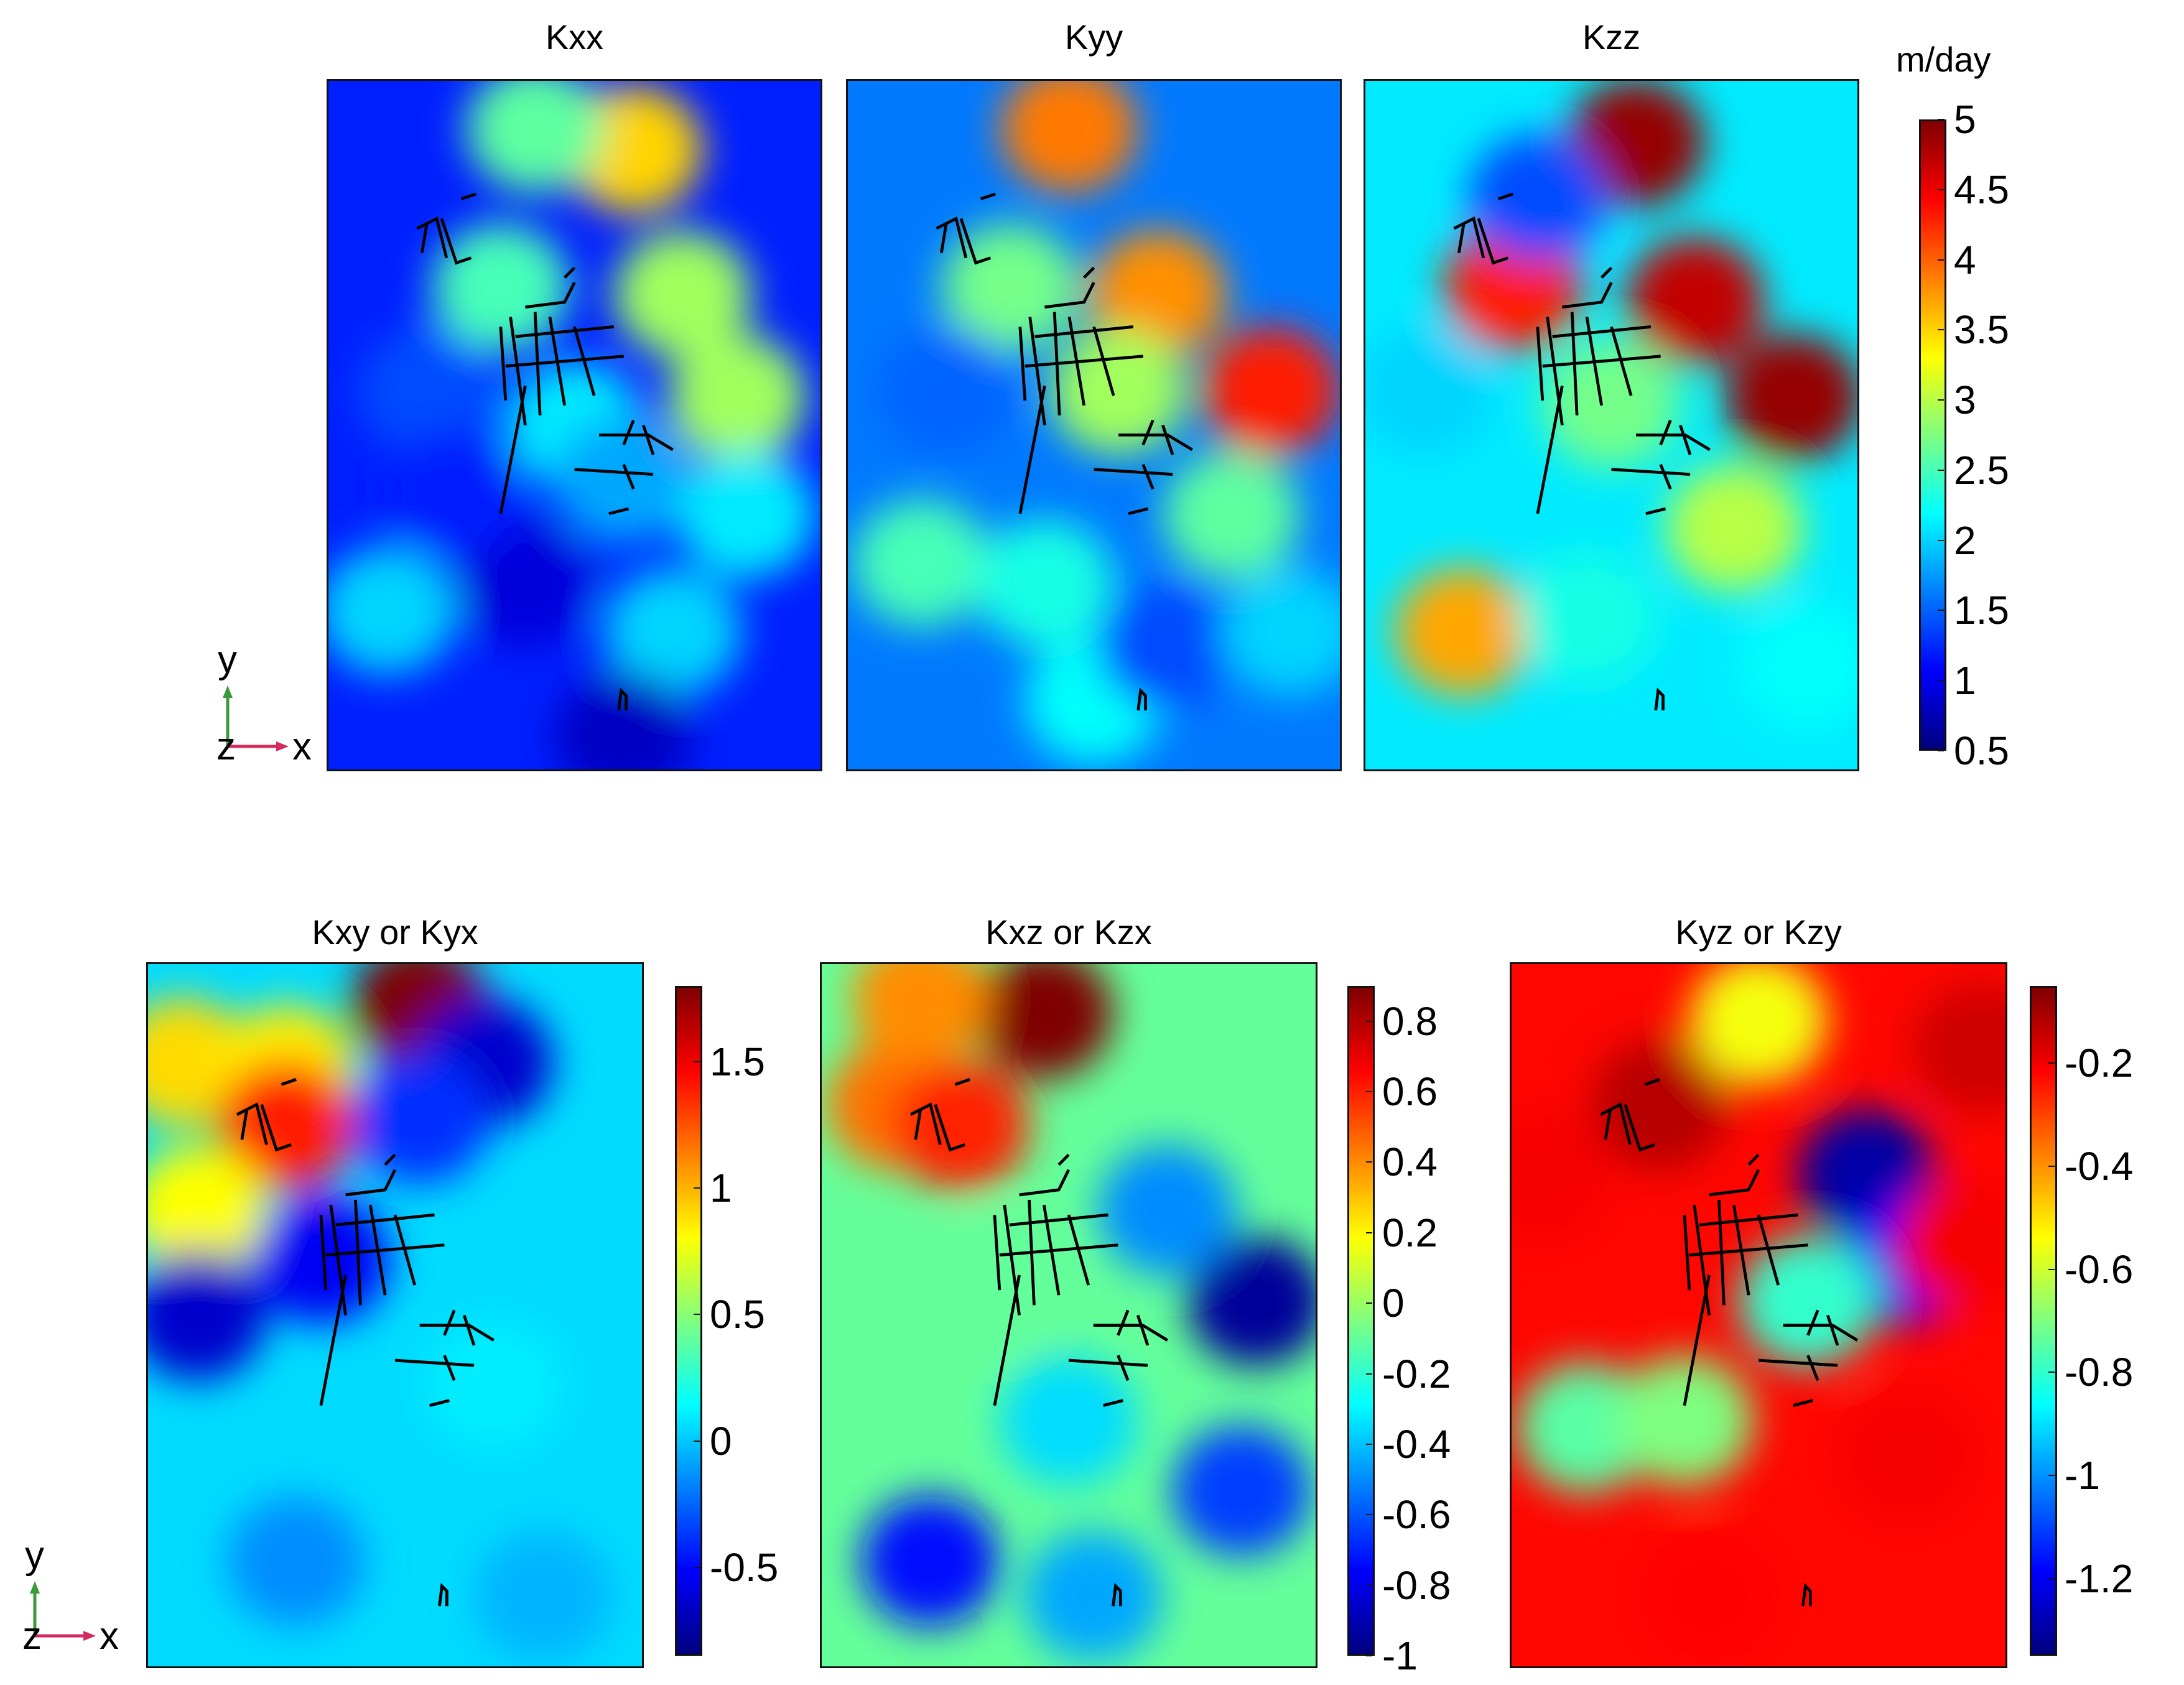 This screenshot has width=2184, height=1685. I want to click on colorbar-tick-label: -1, so click(2082, 1475).